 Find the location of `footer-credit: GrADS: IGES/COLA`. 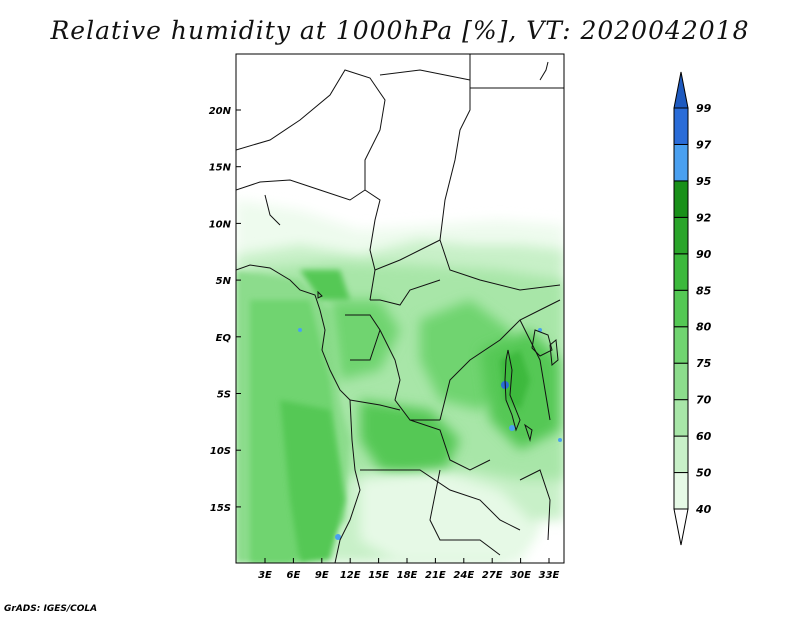

footer-credit: GrADS: IGES/COLA is located at coordinates (51, 609).